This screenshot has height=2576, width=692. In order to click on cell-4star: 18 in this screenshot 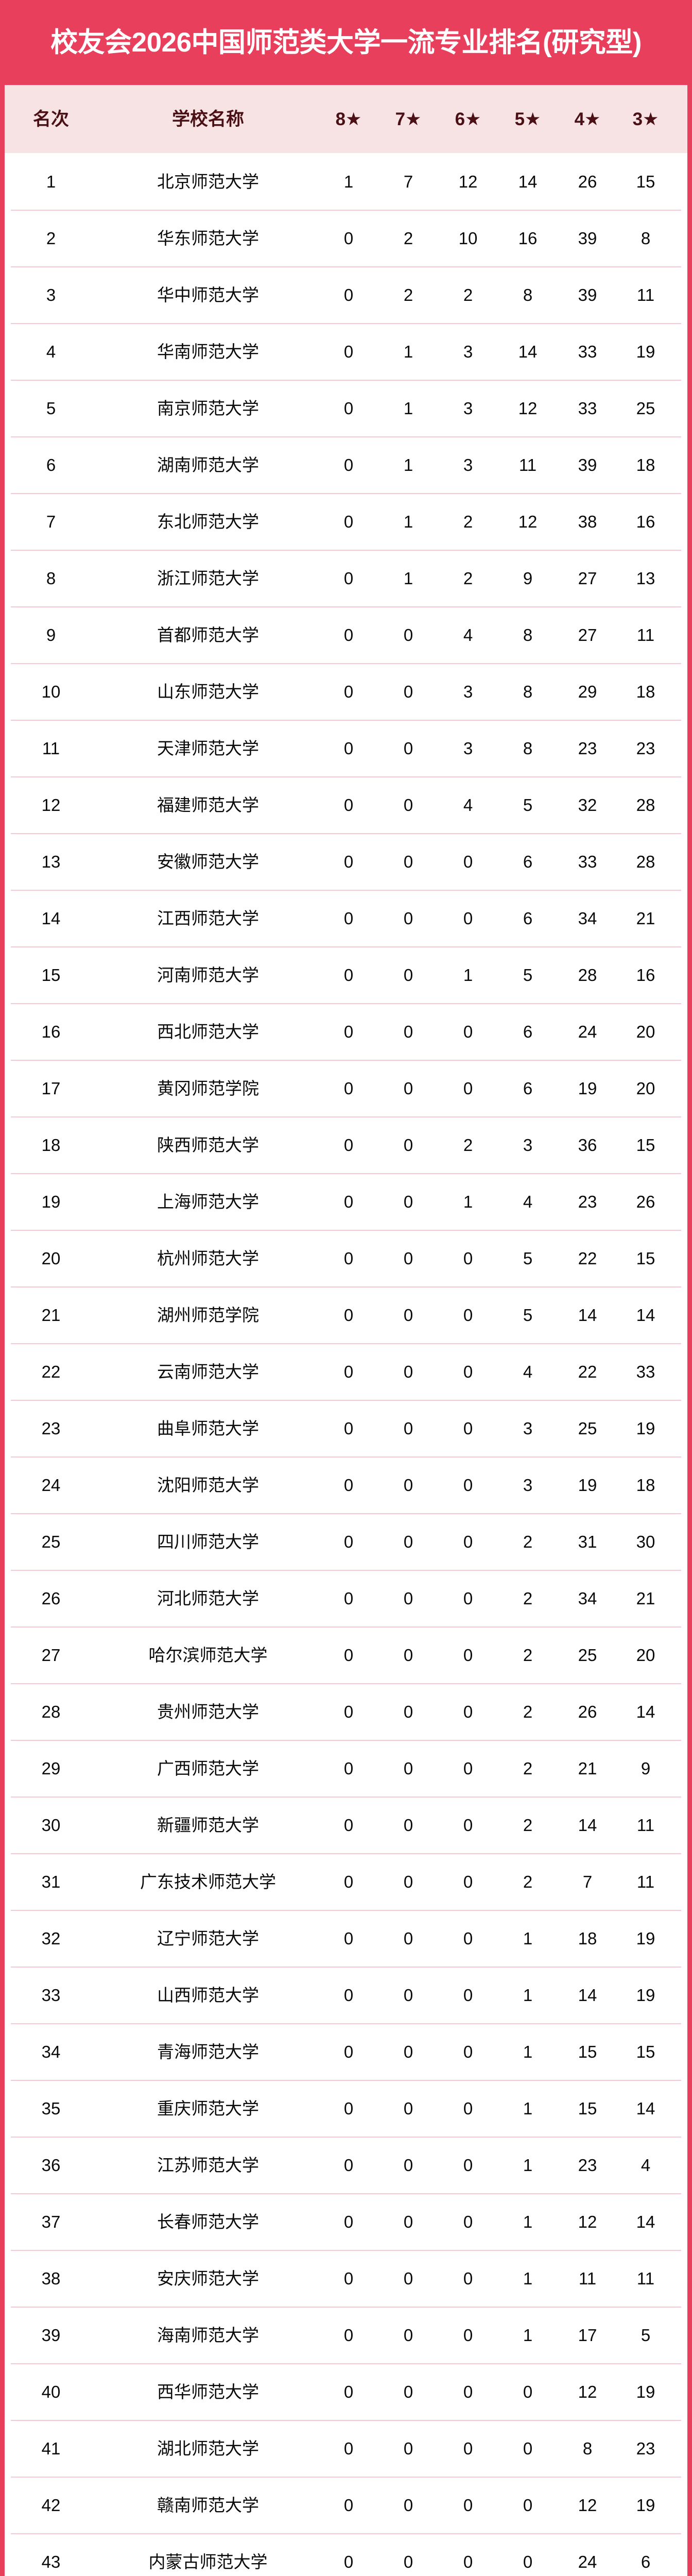, I will do `click(587, 1938)`.